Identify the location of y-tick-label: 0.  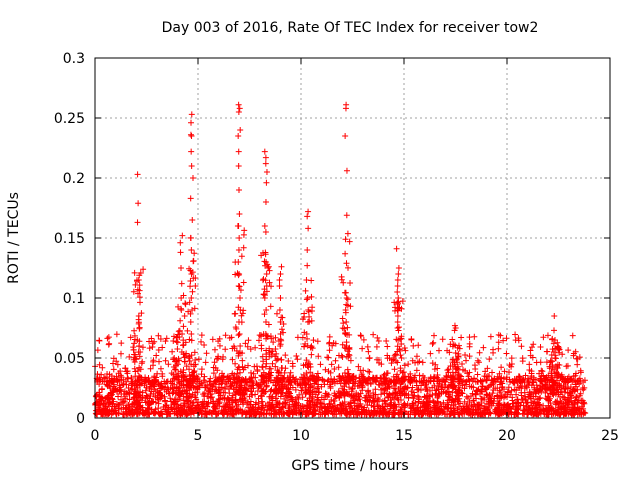
(80, 419).